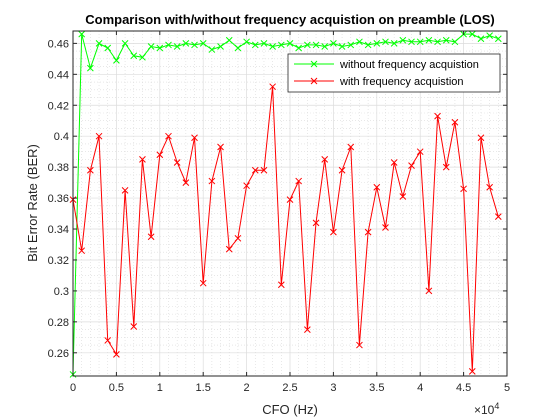  Describe the element at coordinates (58, 354) in the screenshot. I see `y-tick-label: 0.26` at that location.